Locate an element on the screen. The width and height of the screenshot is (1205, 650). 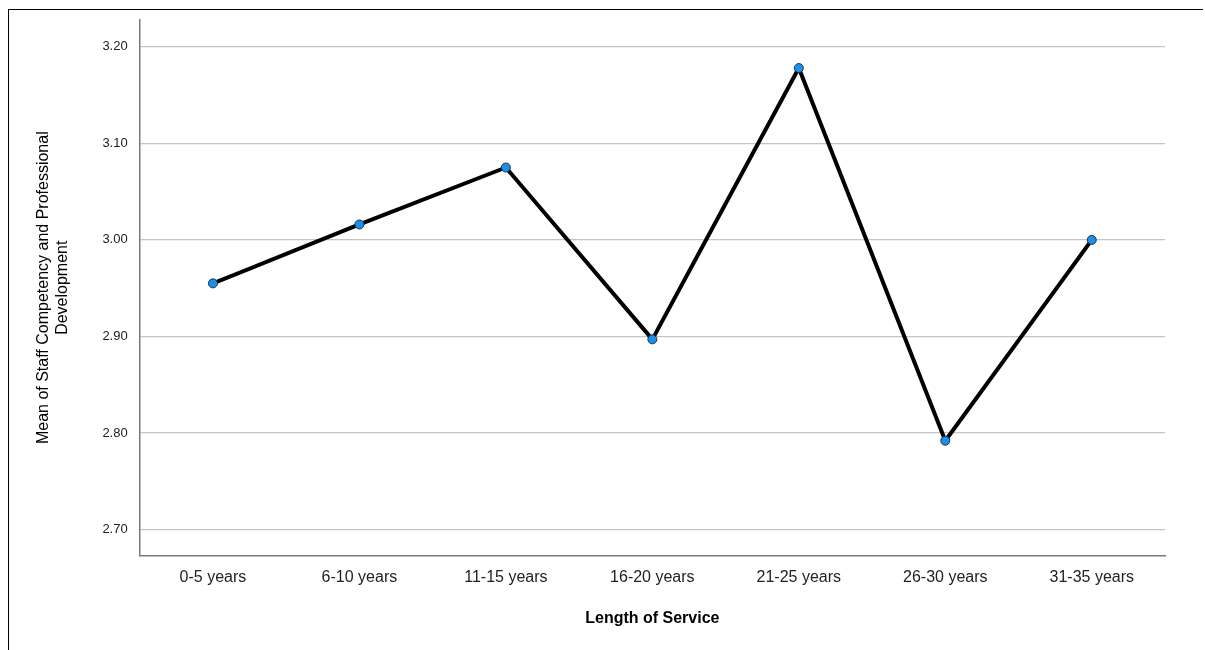
x-axis-title: Length of Service is located at coordinates (652, 617).